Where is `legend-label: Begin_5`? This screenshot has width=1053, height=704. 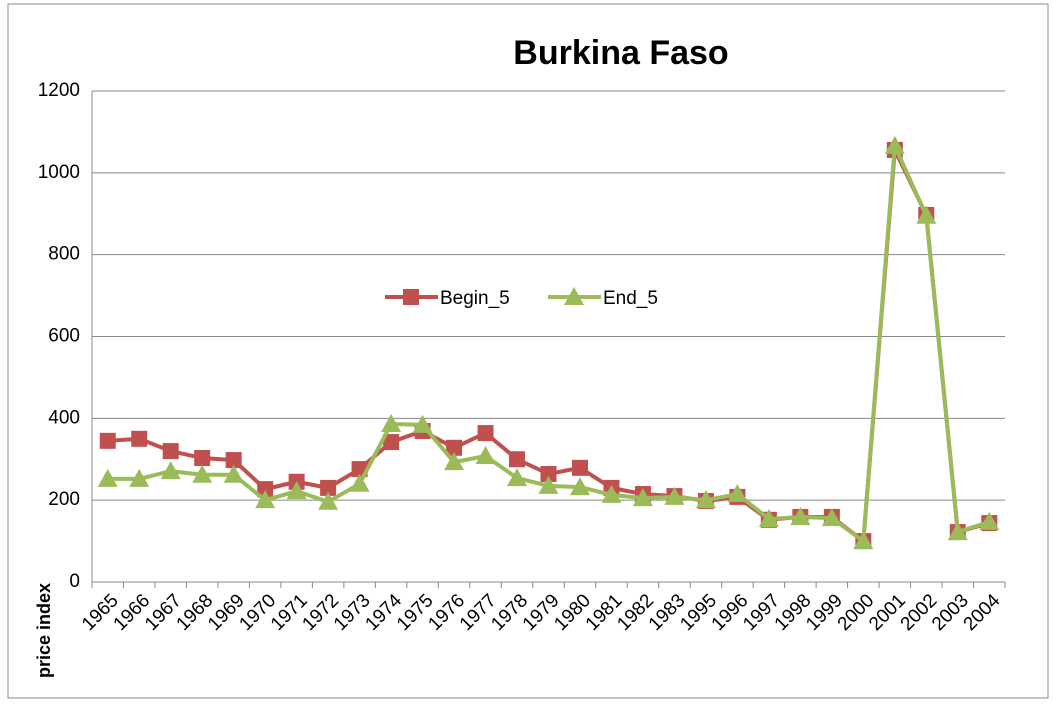 legend-label: Begin_5 is located at coordinates (475, 298).